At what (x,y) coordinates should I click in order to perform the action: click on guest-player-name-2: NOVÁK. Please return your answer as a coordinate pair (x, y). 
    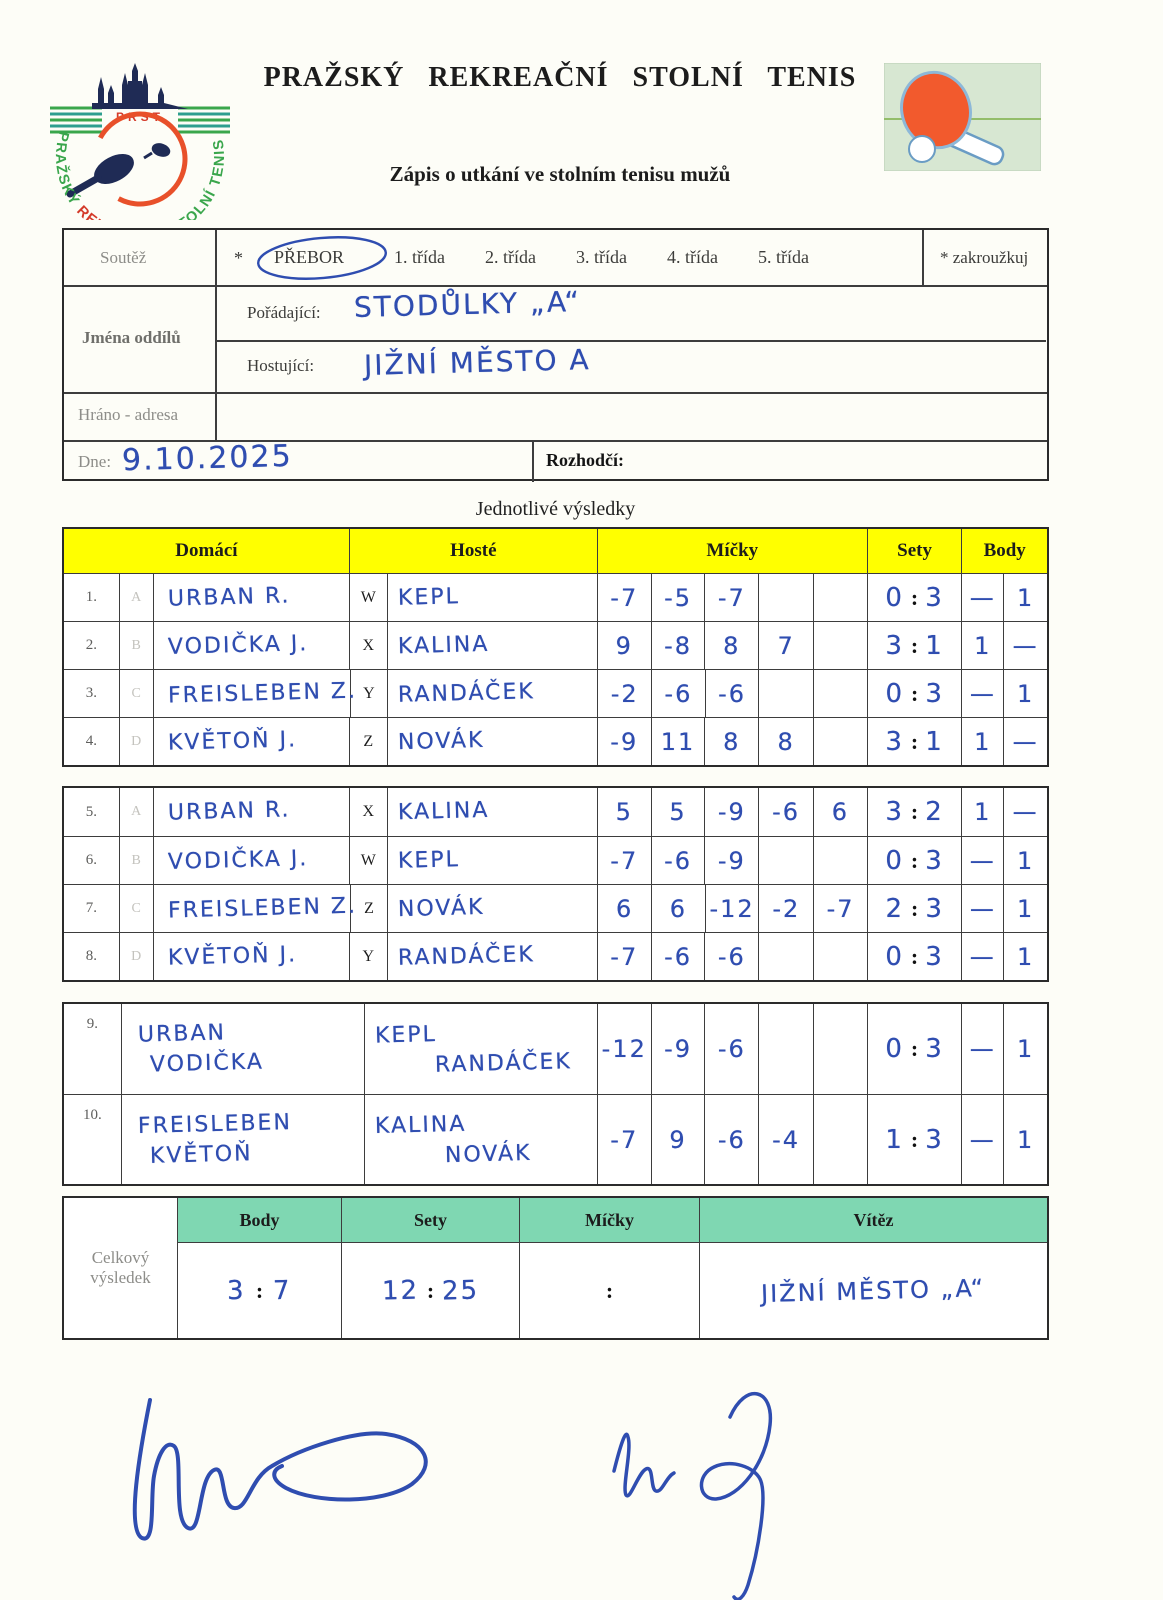
    Looking at the image, I should click on (488, 1154).